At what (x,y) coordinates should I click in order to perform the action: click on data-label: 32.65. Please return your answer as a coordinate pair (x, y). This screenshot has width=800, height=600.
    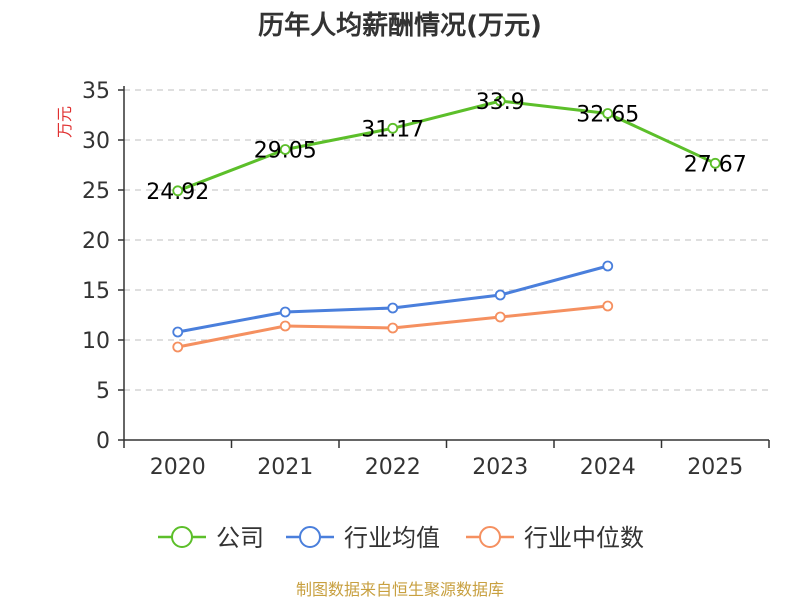
    Looking at the image, I should click on (607, 115).